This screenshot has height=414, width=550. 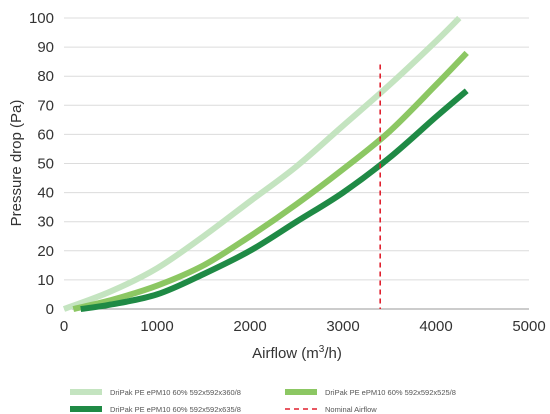 I want to click on y-tick-label: 20, so click(x=45, y=251).